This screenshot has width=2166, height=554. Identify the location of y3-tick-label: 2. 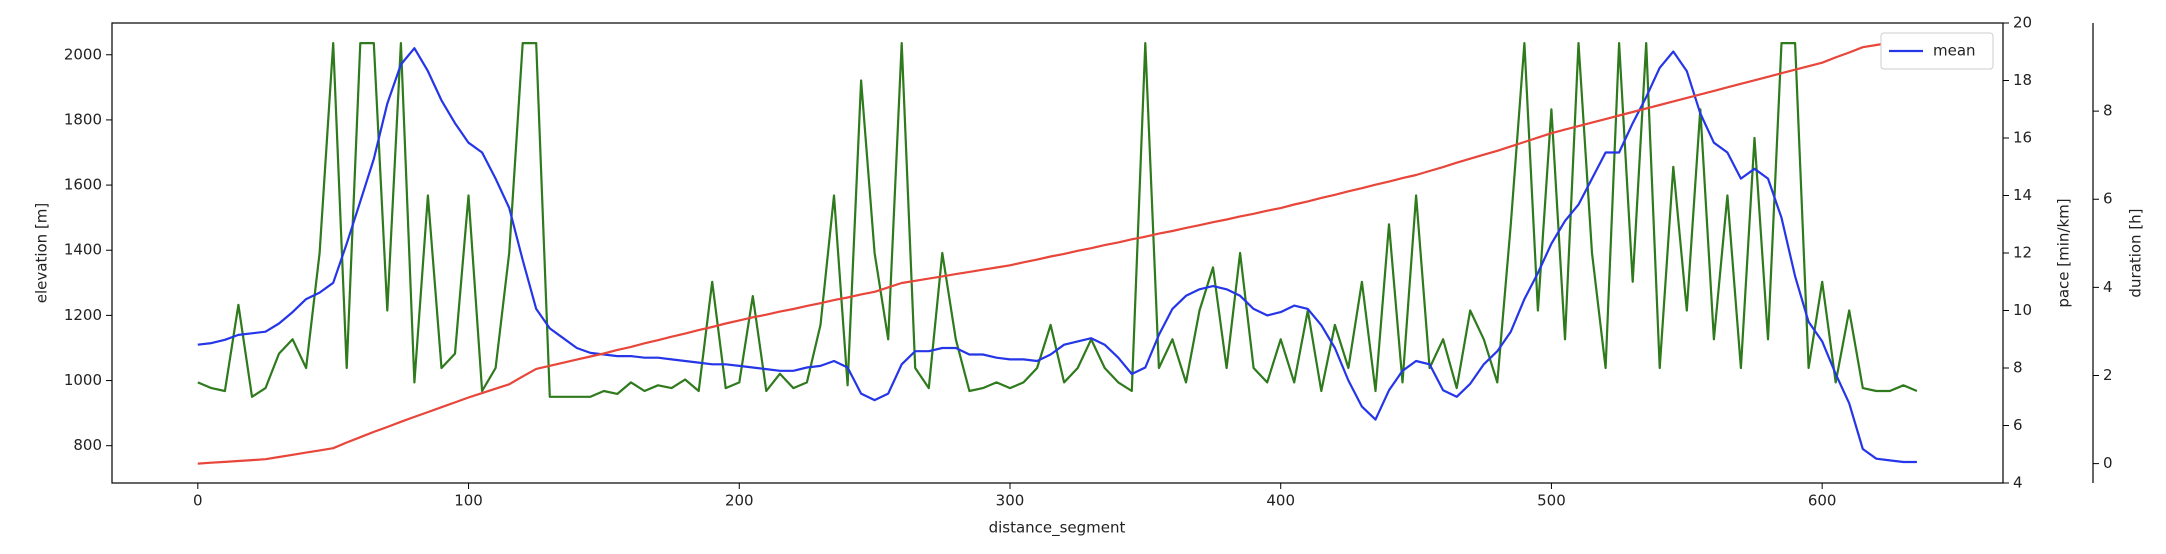
(2108, 375).